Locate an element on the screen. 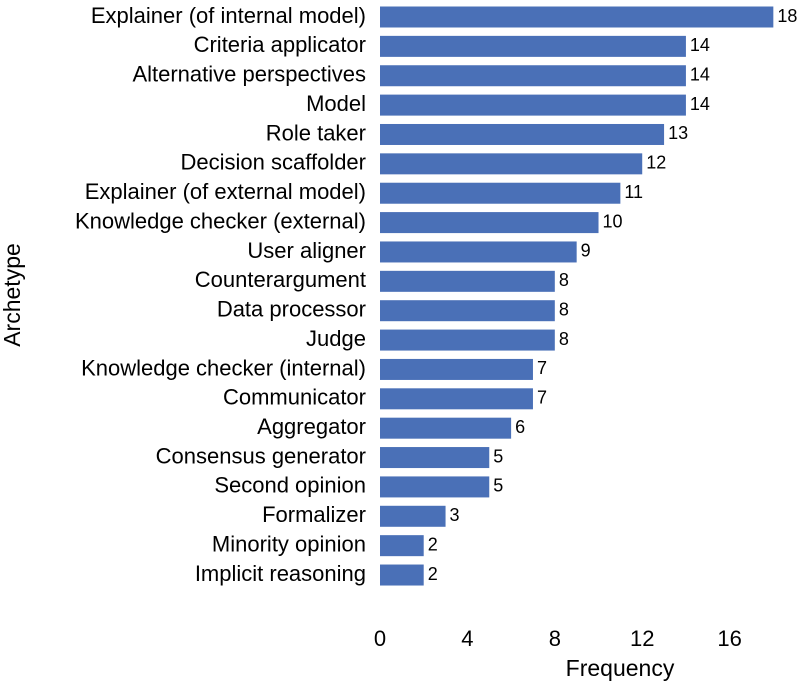 This screenshot has height=687, width=803. y-tick-label: Decision scaffolder is located at coordinates (273, 162).